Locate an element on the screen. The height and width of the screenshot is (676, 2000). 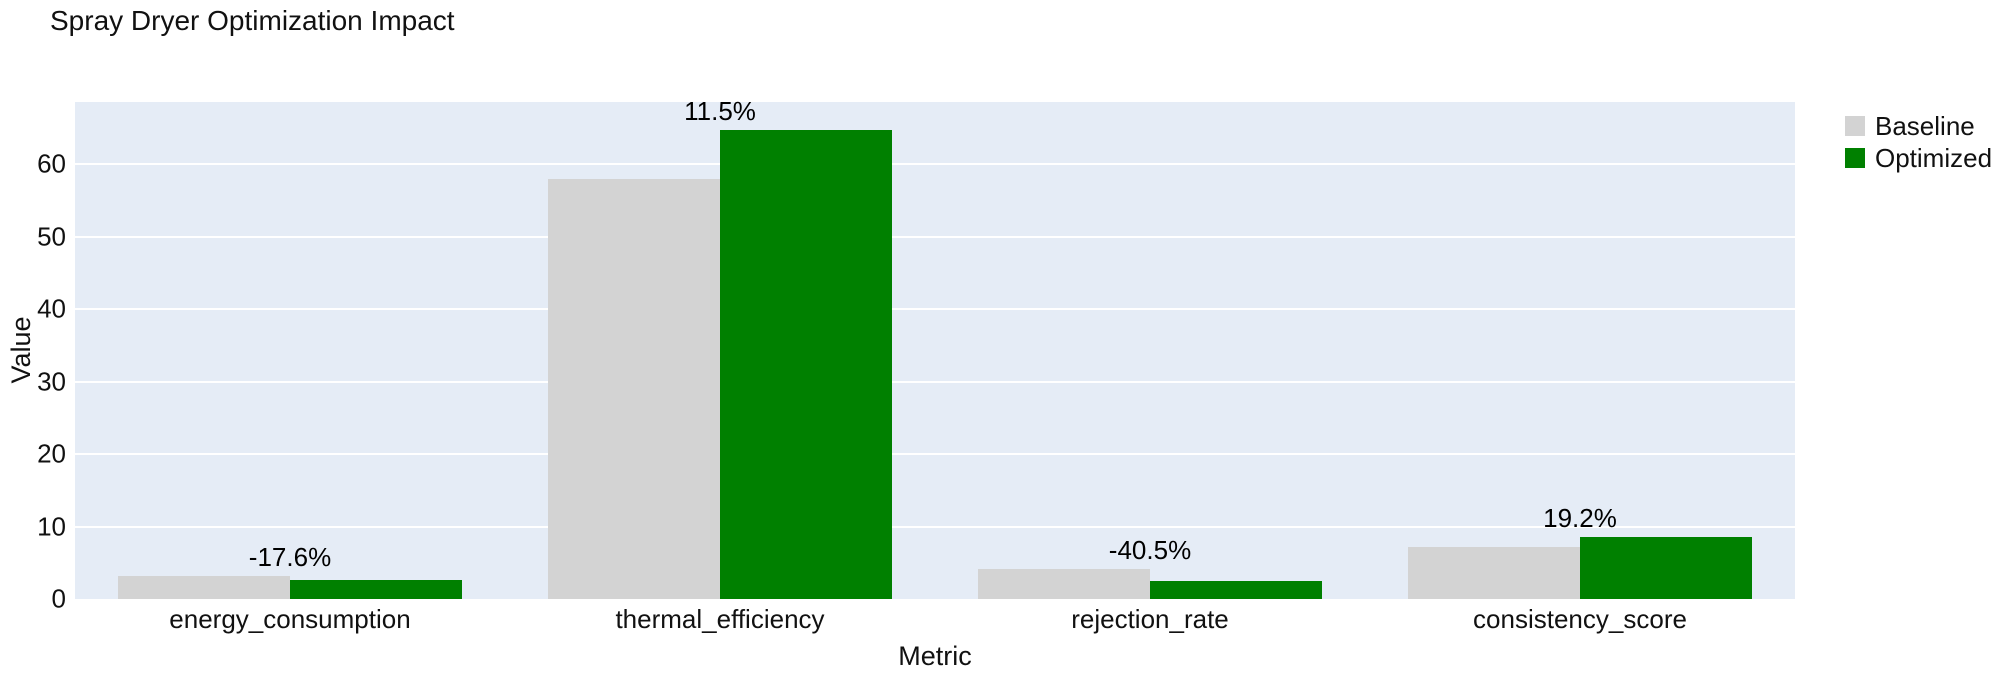
y-tick-label-50: 50 is located at coordinates (51, 236).